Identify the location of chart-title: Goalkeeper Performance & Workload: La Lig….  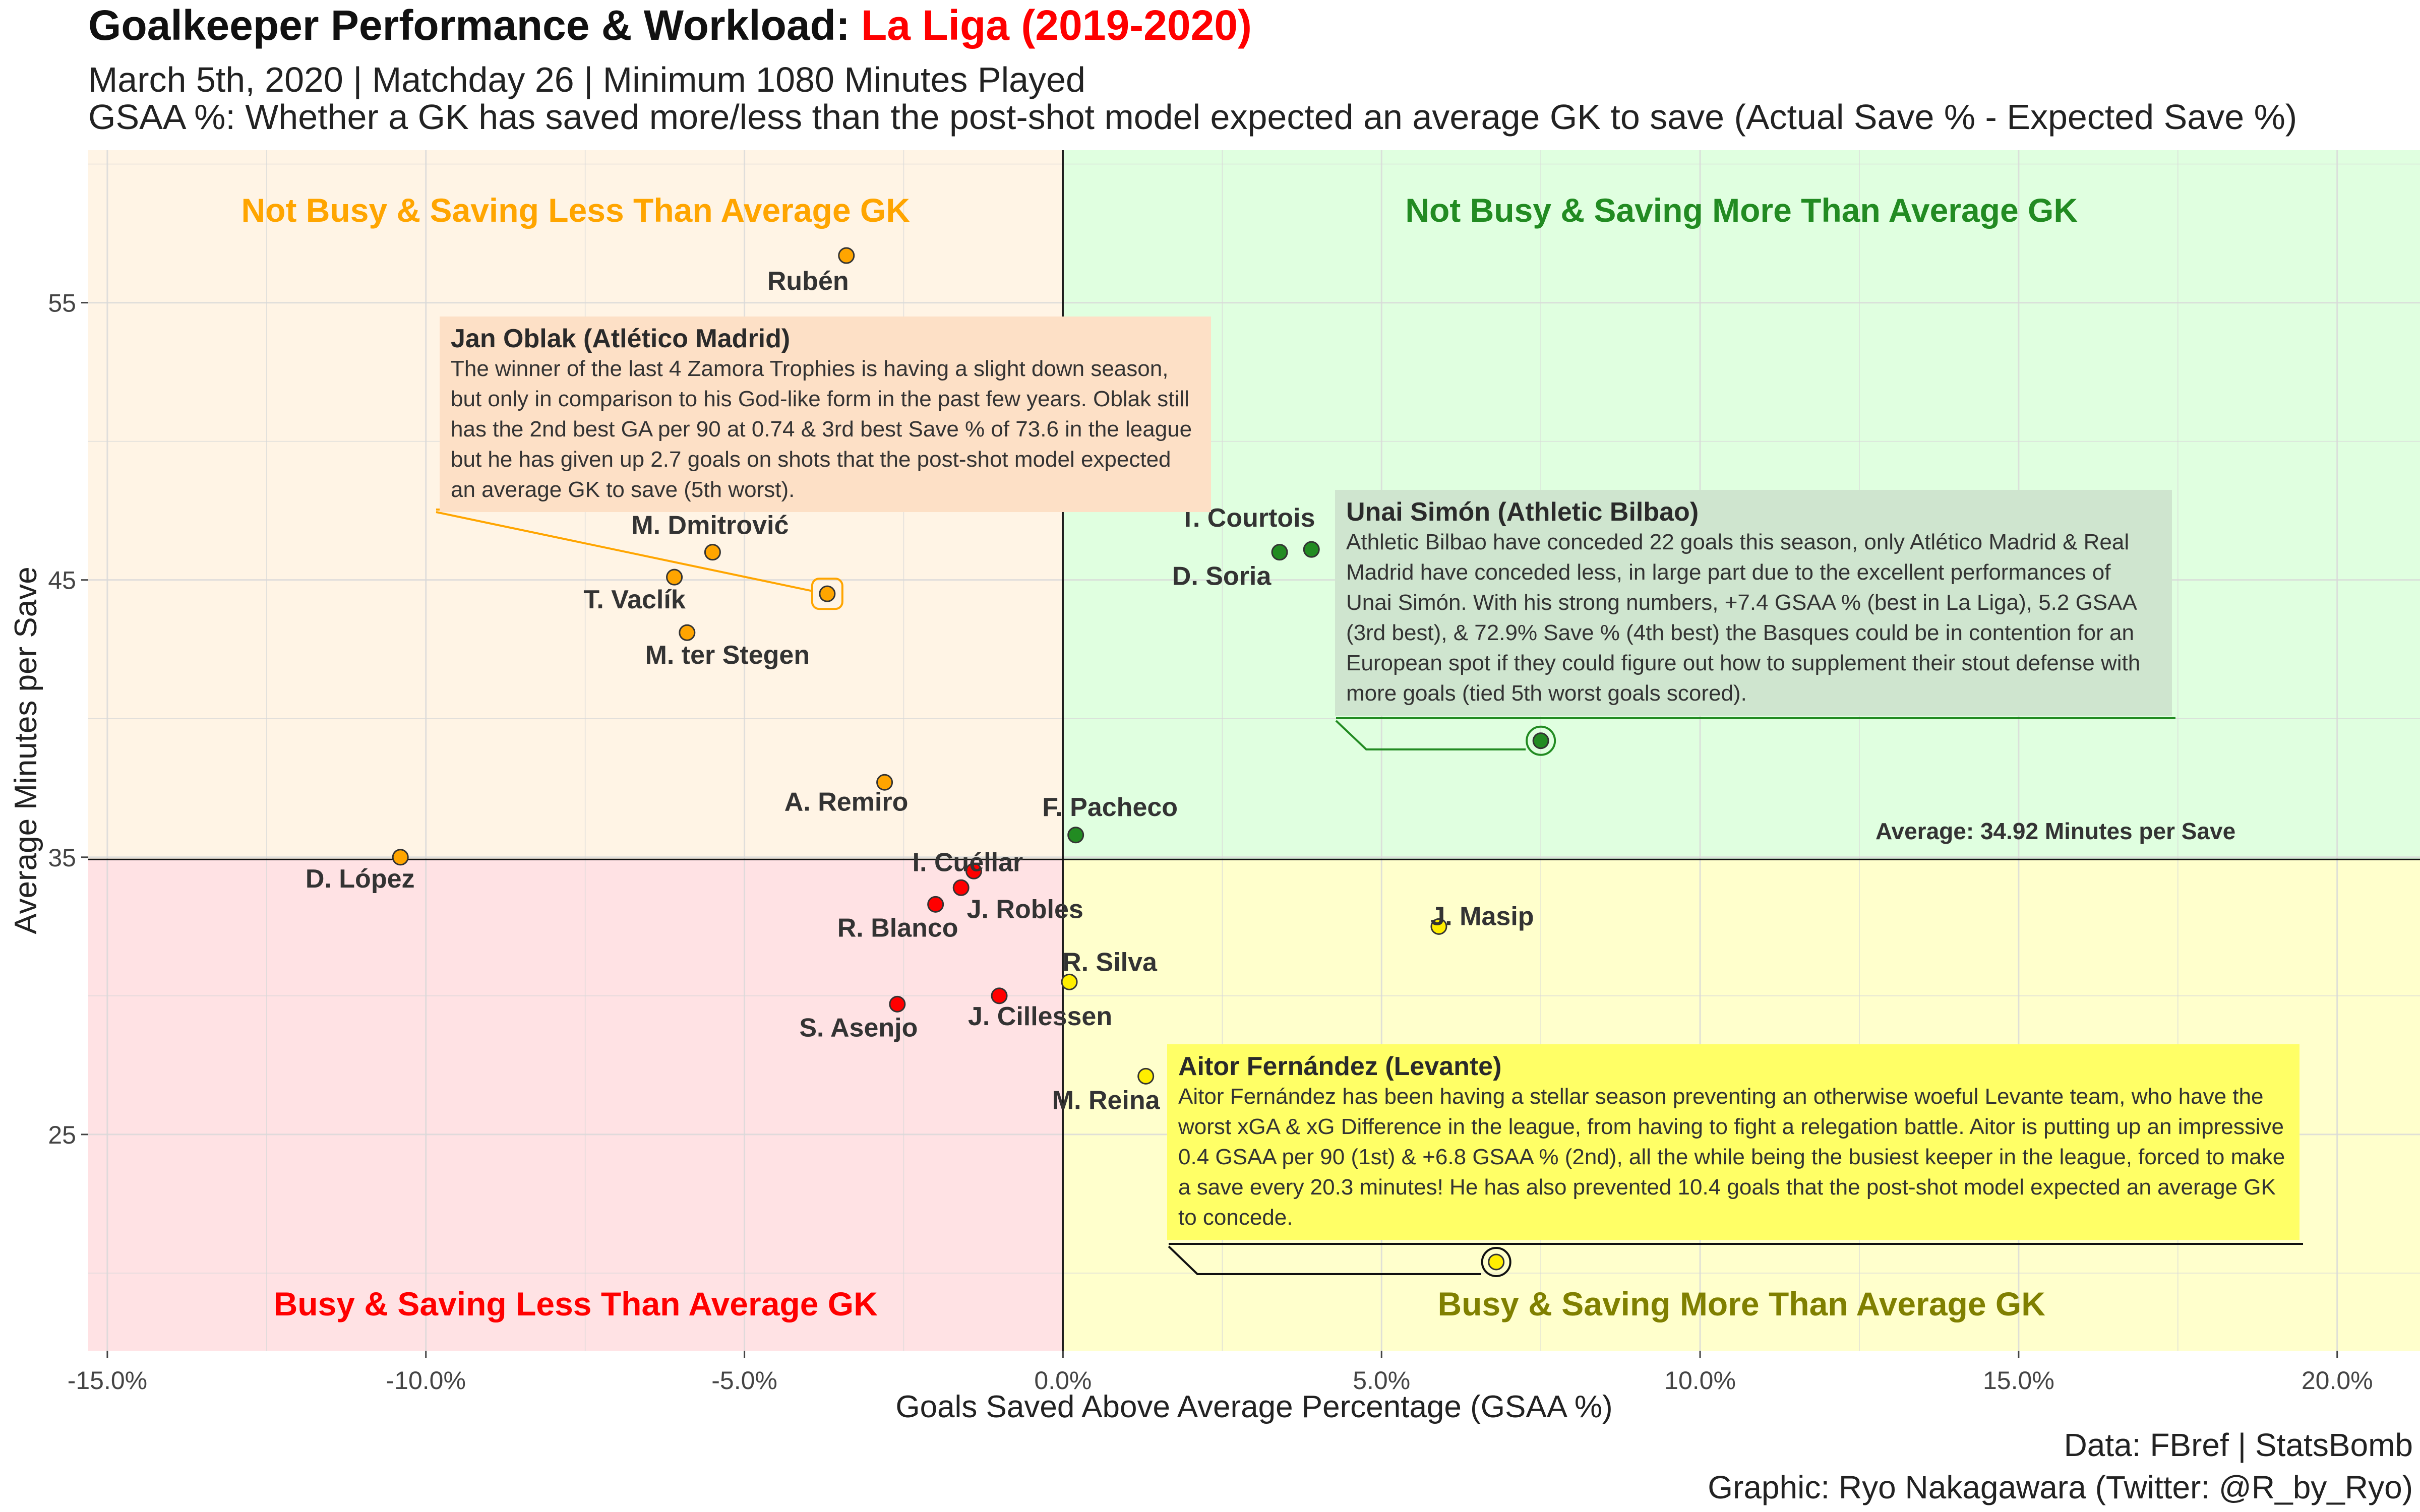
(670, 25).